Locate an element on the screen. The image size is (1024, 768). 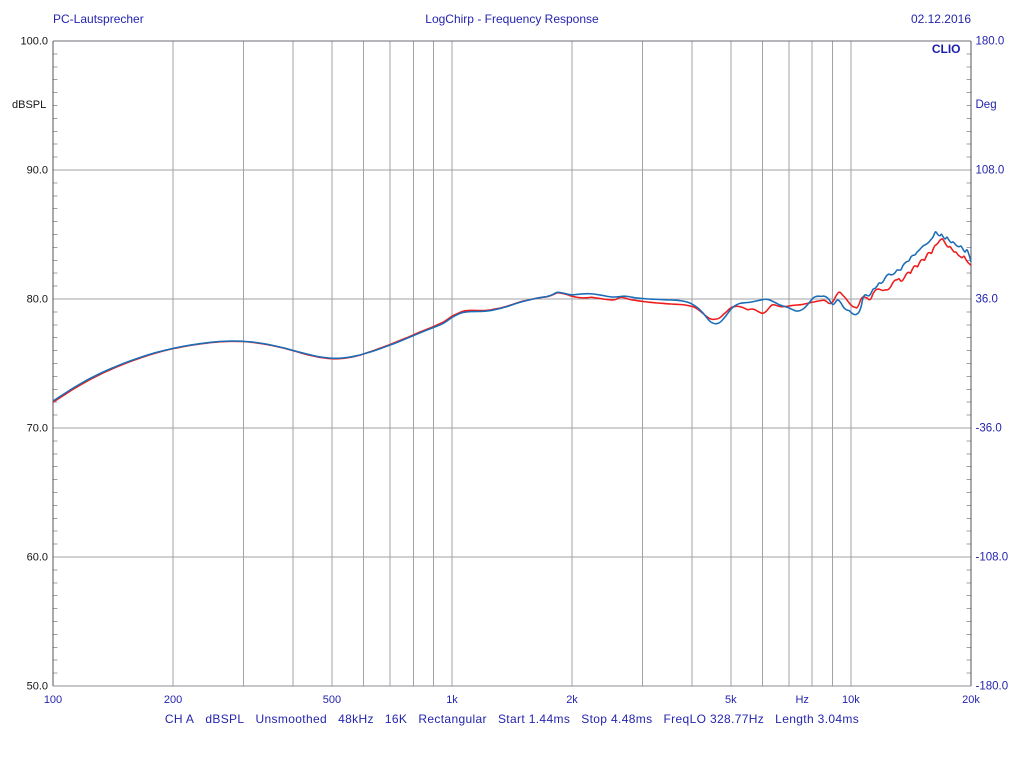
svg-text: Hz is located at coordinates (801, 700).